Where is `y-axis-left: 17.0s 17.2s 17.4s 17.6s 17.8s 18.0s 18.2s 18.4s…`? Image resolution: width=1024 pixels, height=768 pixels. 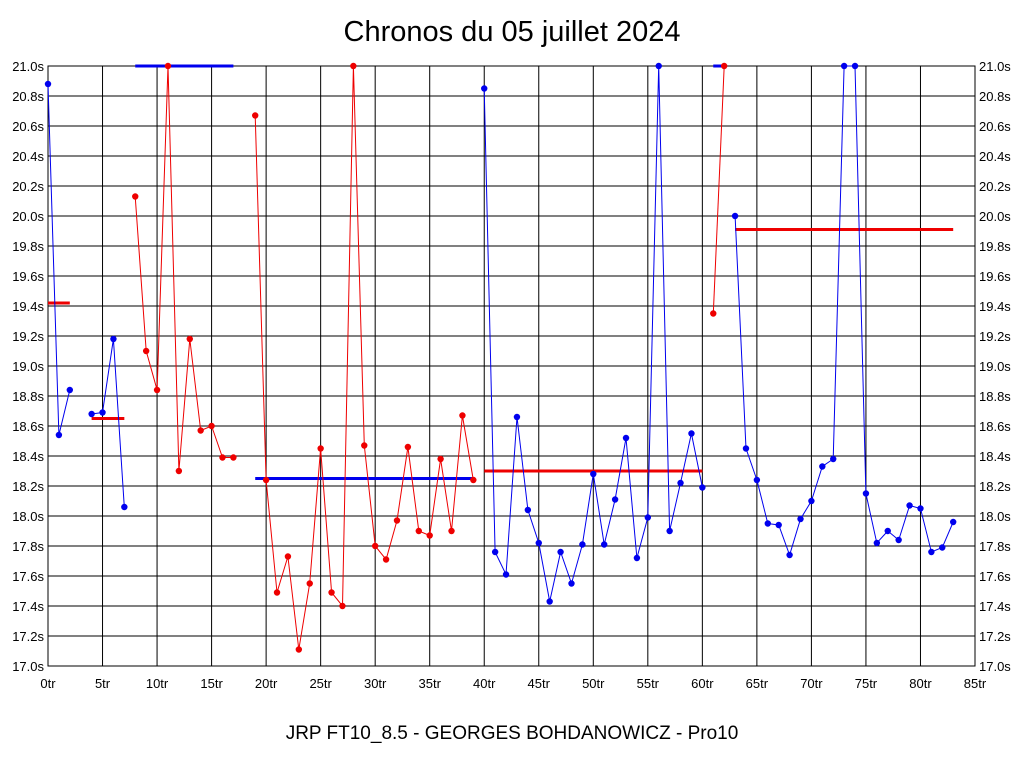
y-axis-left: 17.0s 17.2s 17.4s 17.6s 17.8s 18.0s 18.2s 18.4s… is located at coordinates (28, 366).